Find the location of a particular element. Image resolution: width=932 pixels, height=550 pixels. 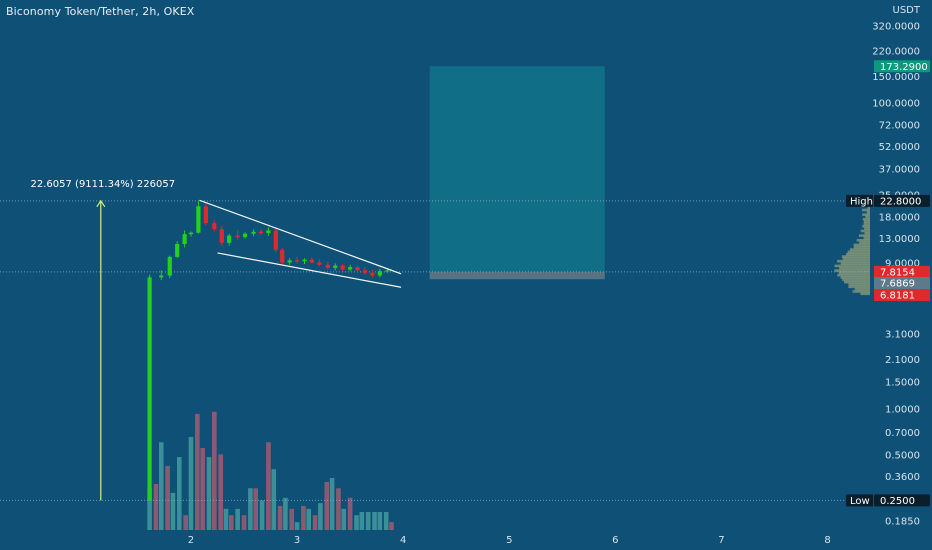

x-tick-label: 3 is located at coordinates (297, 540).